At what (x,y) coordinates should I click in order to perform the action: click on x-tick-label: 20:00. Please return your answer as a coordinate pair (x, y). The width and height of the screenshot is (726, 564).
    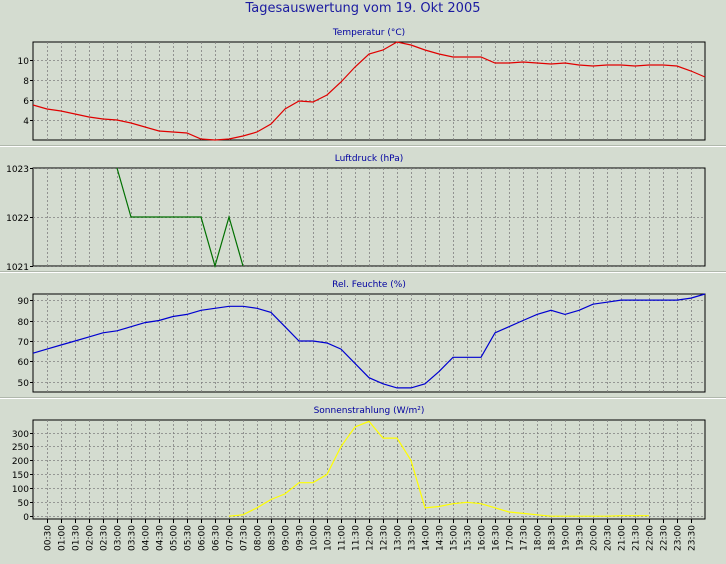
    Looking at the image, I should click on (595, 538).